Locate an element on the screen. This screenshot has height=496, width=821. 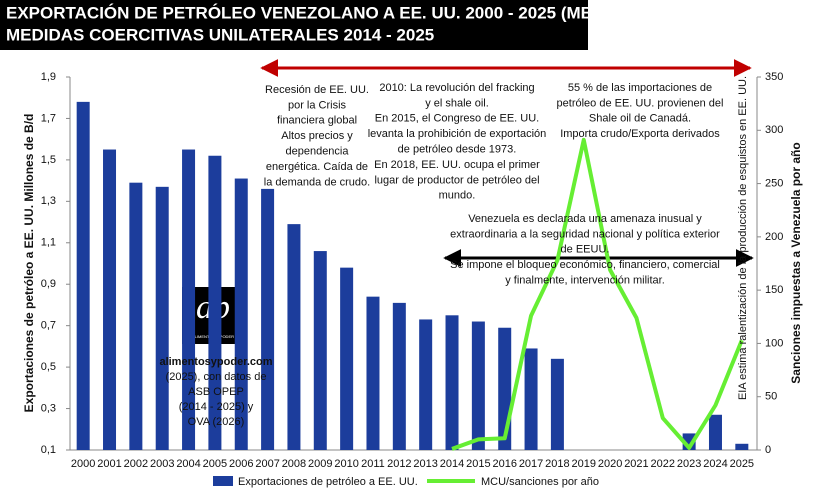
y-tick-label: 1,1 is located at coordinates (48, 243).